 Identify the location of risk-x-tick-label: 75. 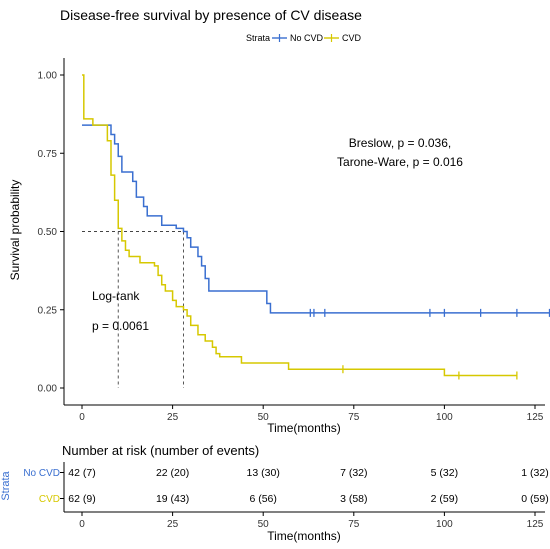
(354, 524).